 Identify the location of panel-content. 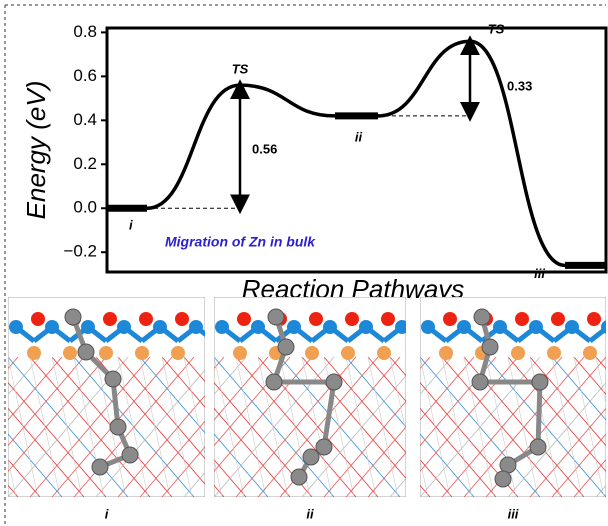
(513, 397).